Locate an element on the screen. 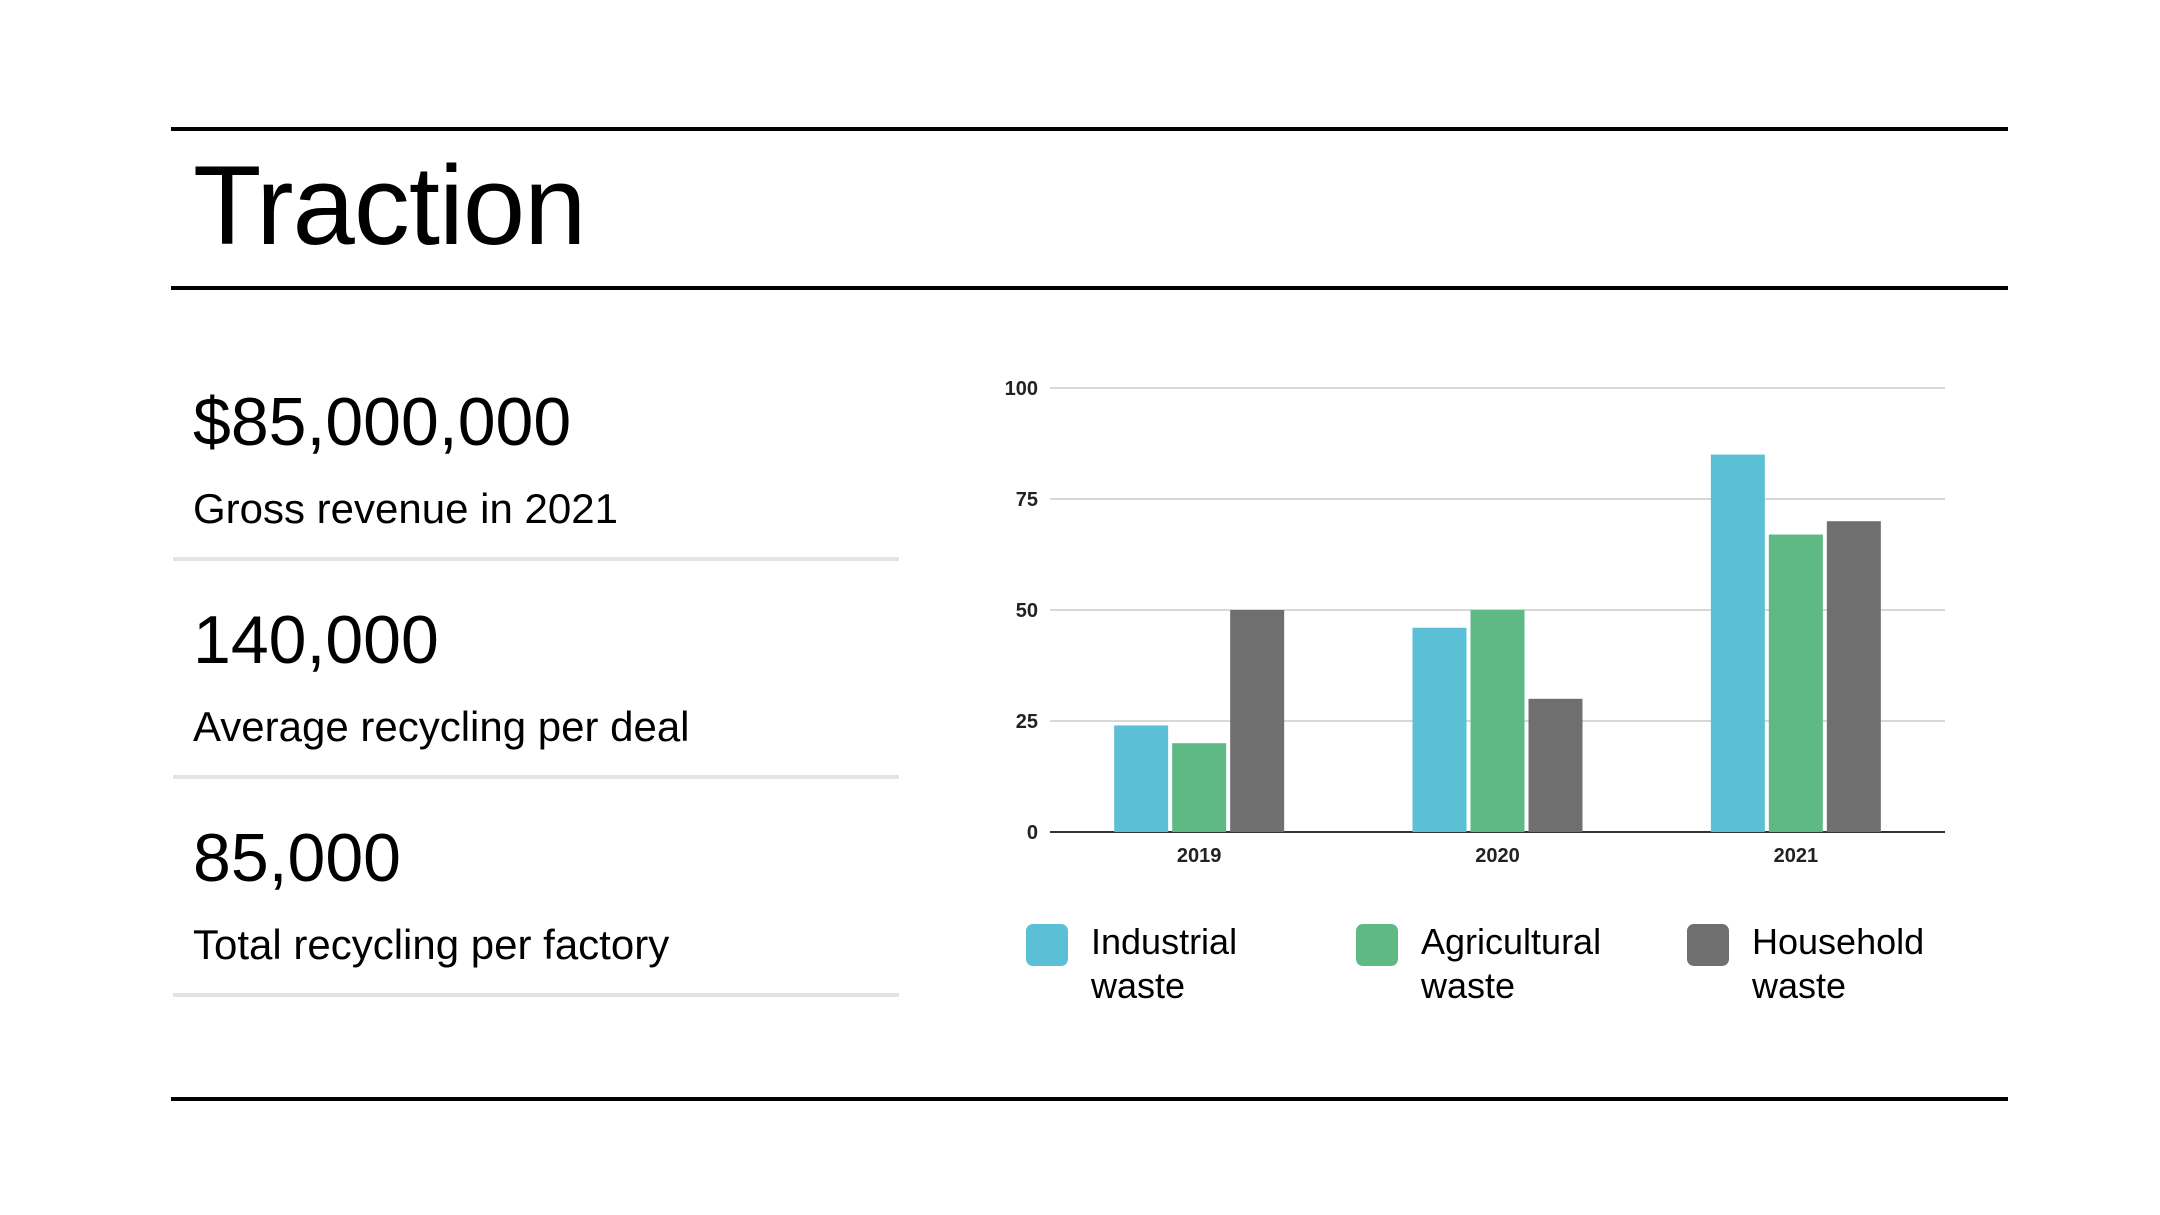  legend-label: Household waste is located at coordinates (1838, 963).